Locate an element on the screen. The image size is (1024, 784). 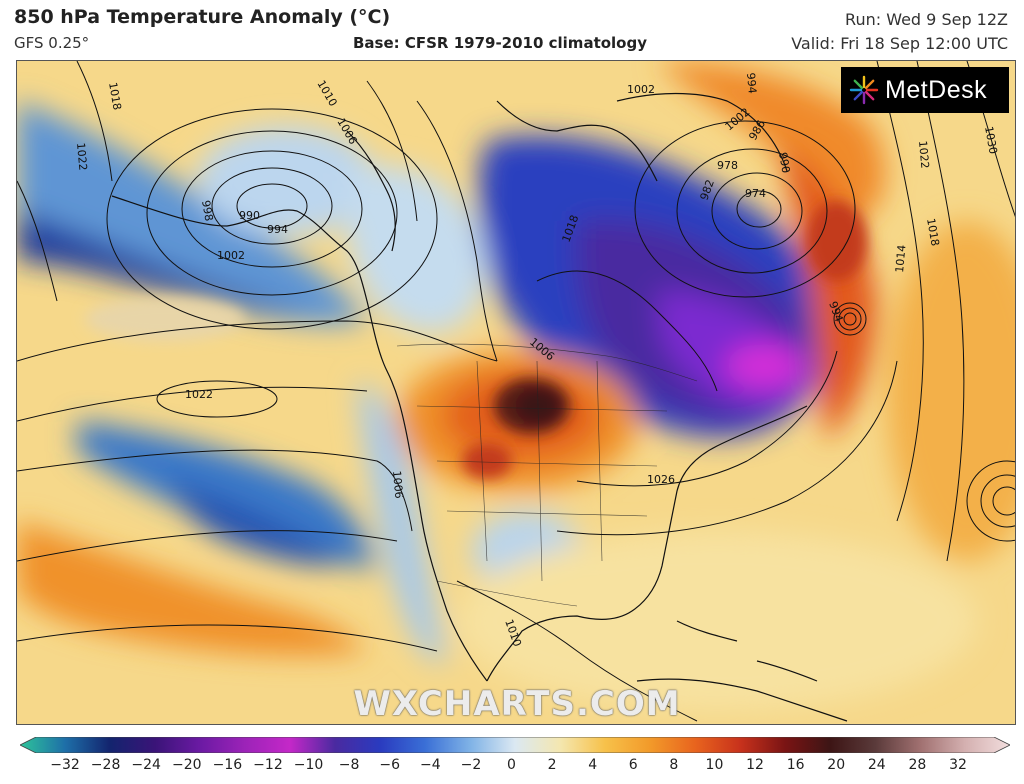
colorbar-graphic is located at coordinates (515, 745).